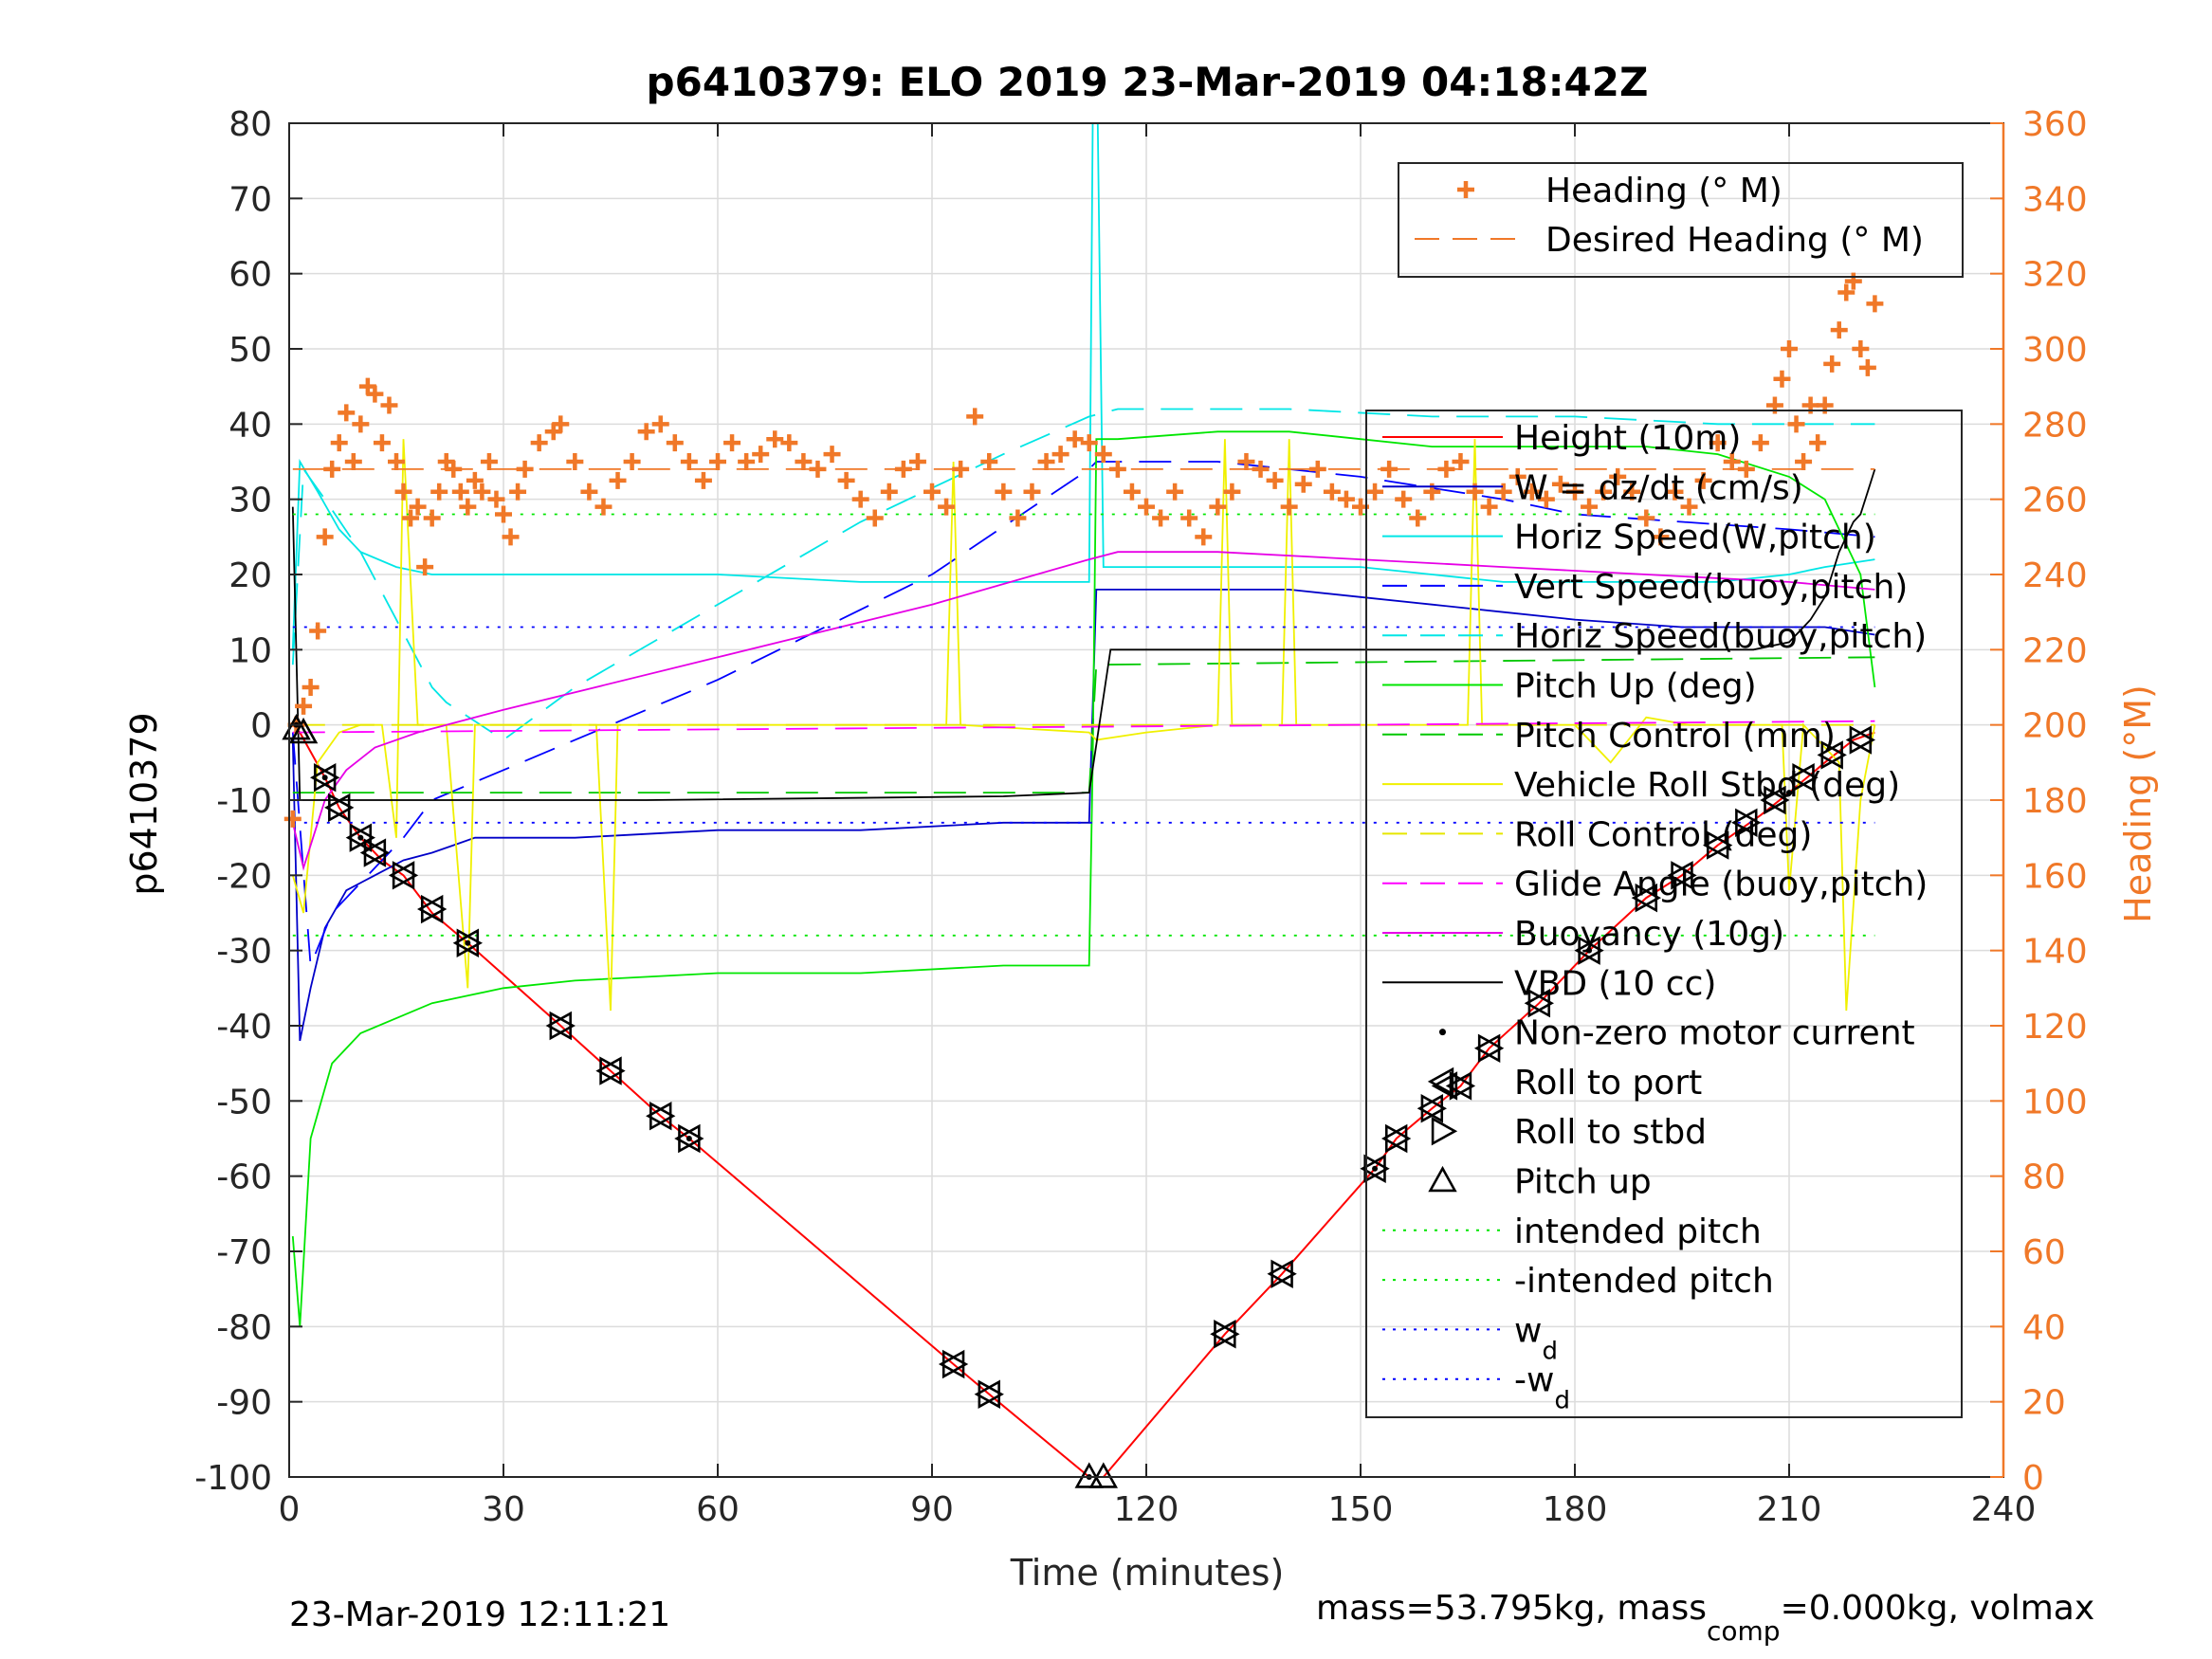 Image resolution: width=2212 pixels, height=1659 pixels. What do you see at coordinates (1711, 587) in the screenshot?
I see `legend-label: Vert Speed(buoy,pitch)` at bounding box center [1711, 587].